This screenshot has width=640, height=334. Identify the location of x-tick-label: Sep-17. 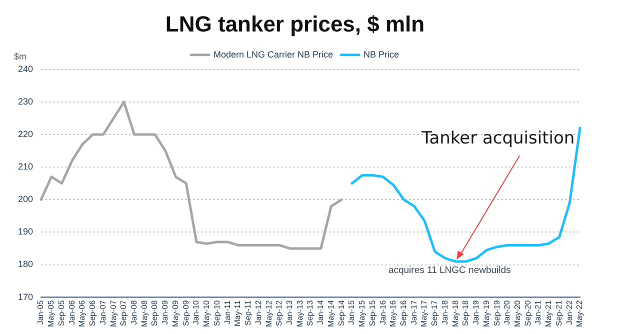
(435, 313).